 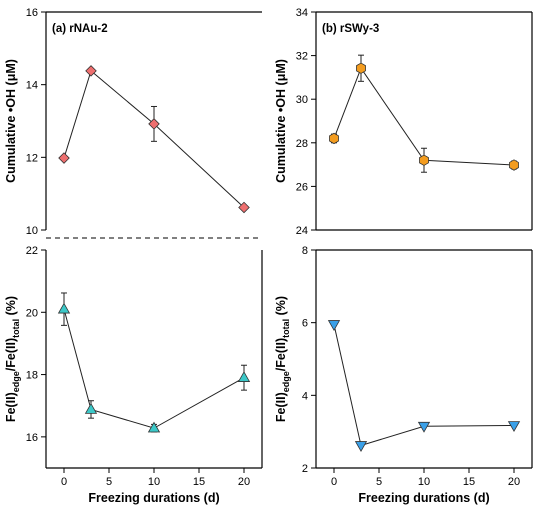 I want to click on y-tick-label: 12, so click(x=32, y=158).